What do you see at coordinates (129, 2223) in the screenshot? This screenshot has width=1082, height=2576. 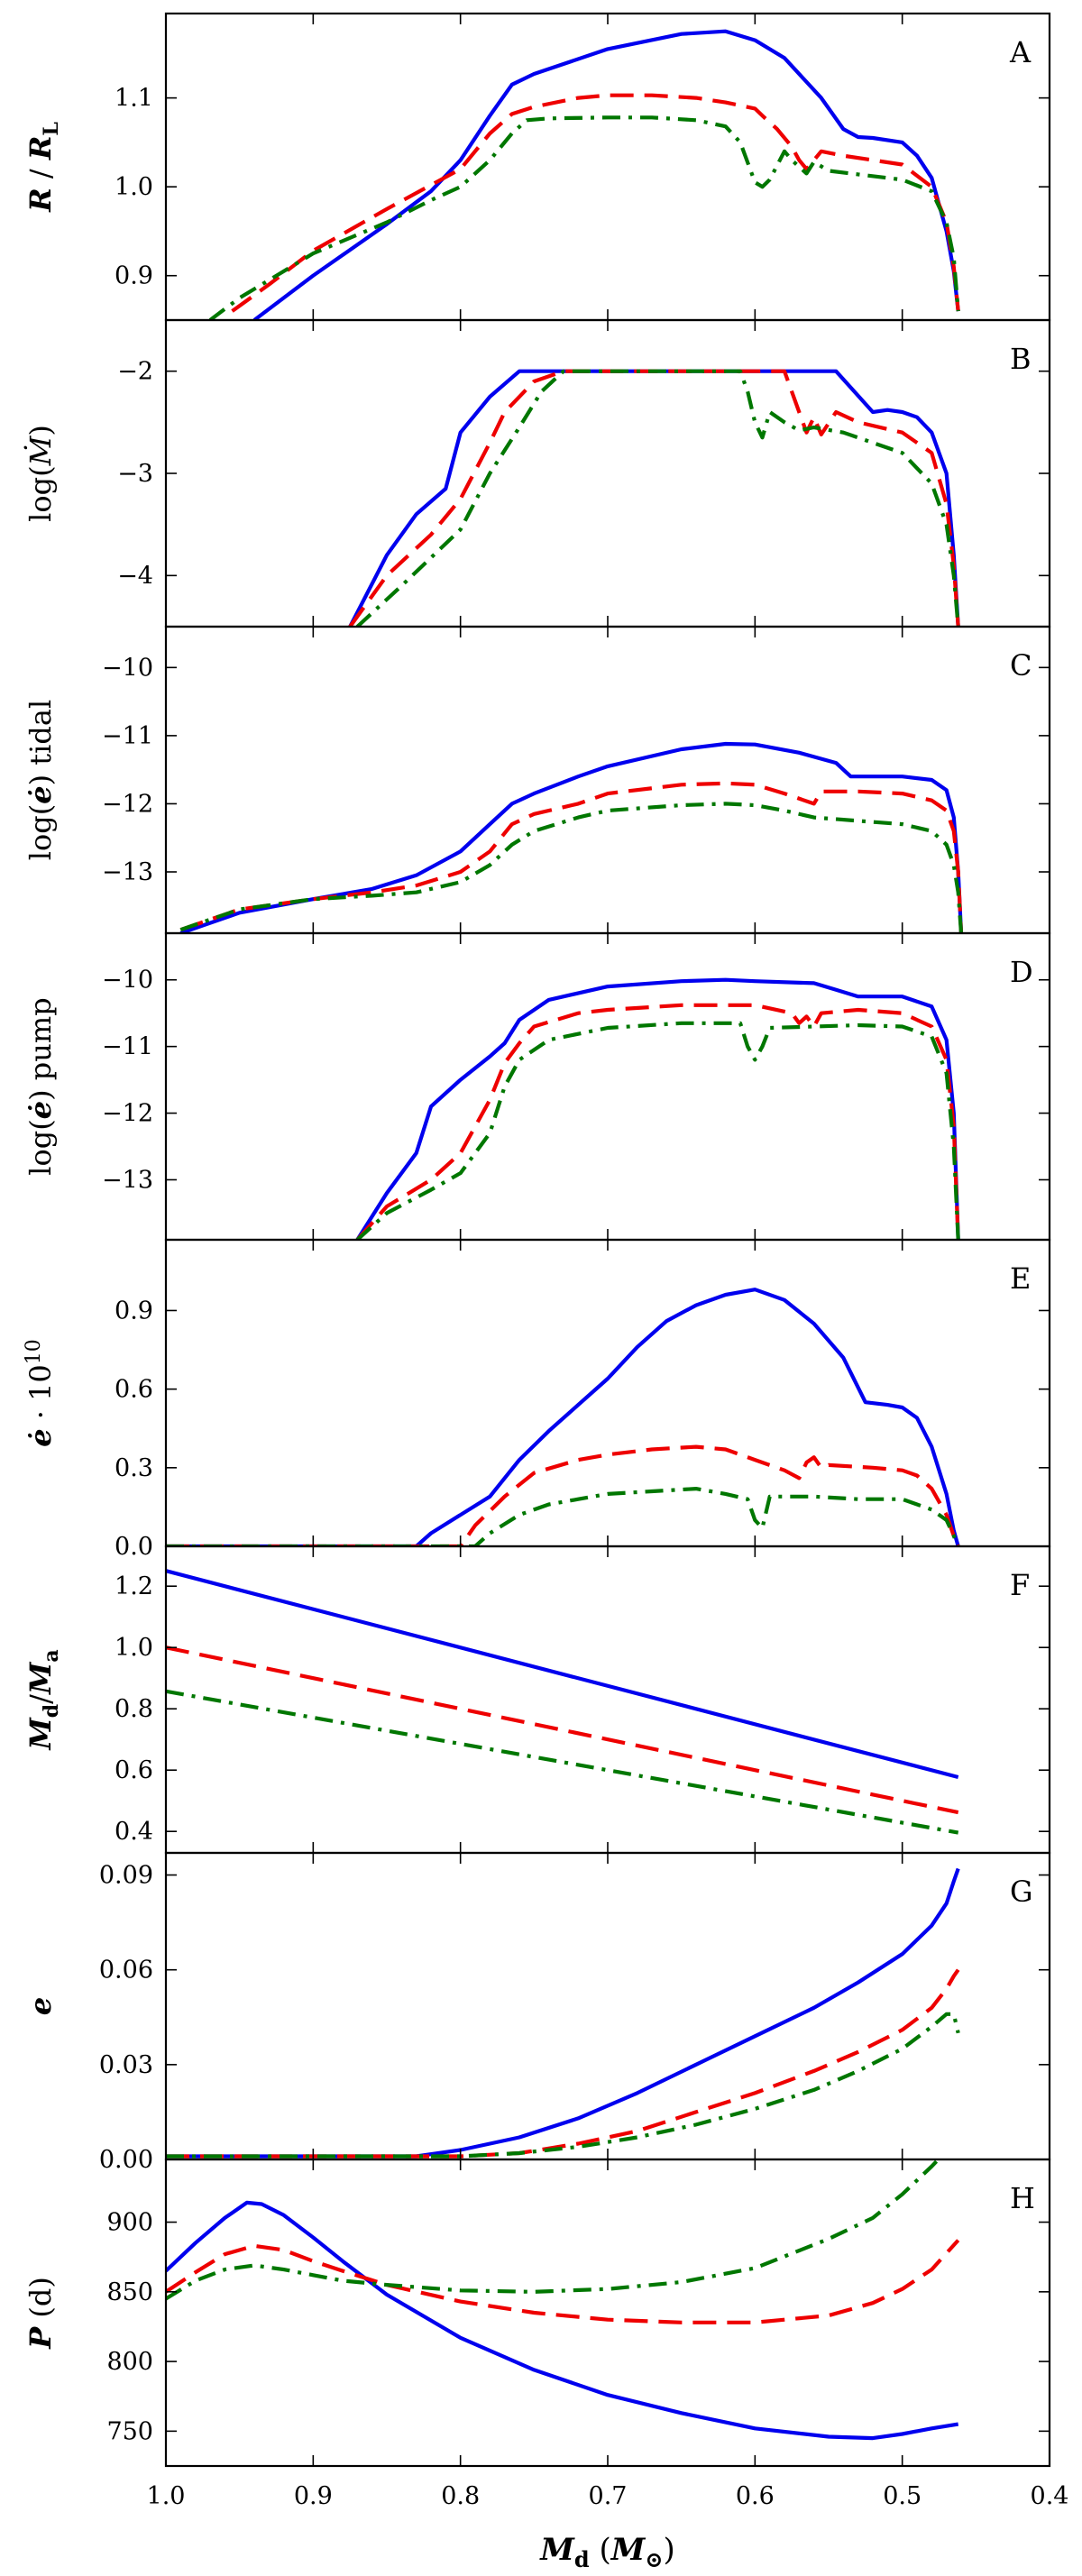 I see `y-tick-label: 900` at bounding box center [129, 2223].